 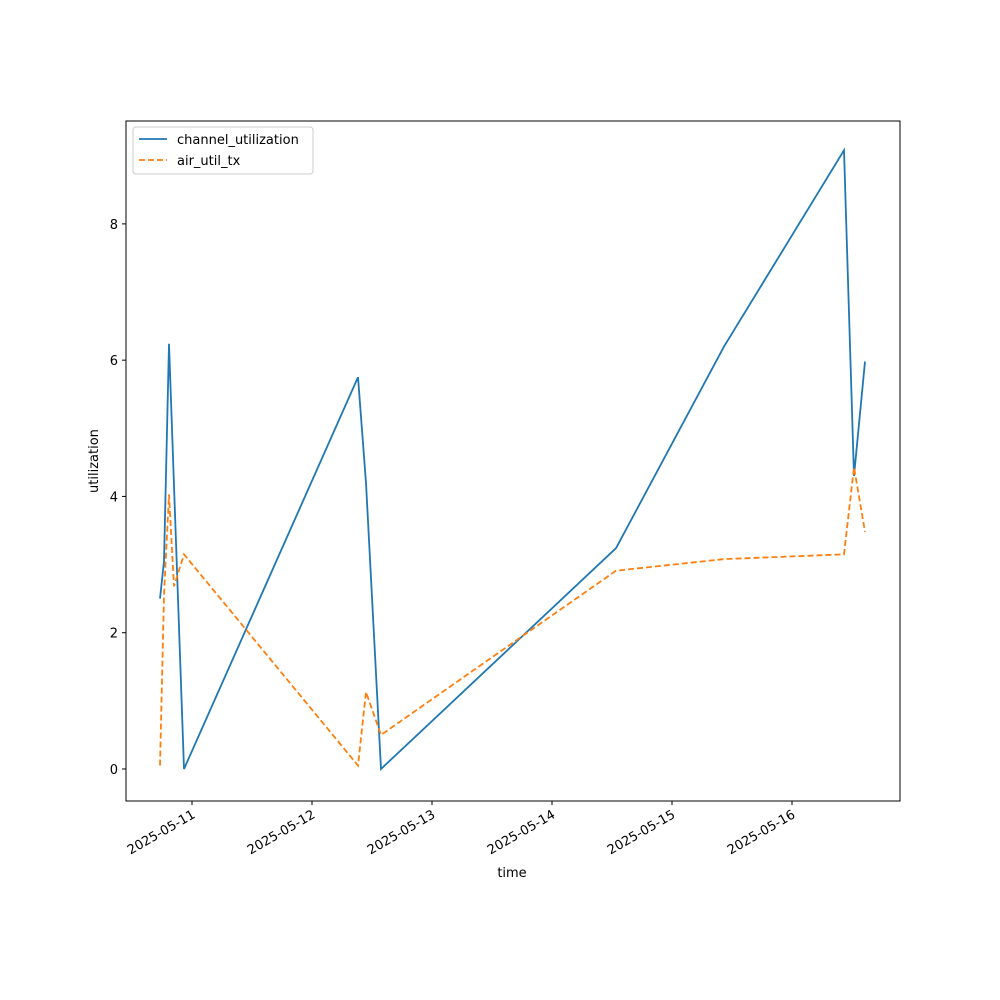 I want to click on x-tick-label: 2025-05-13, so click(x=401, y=832).